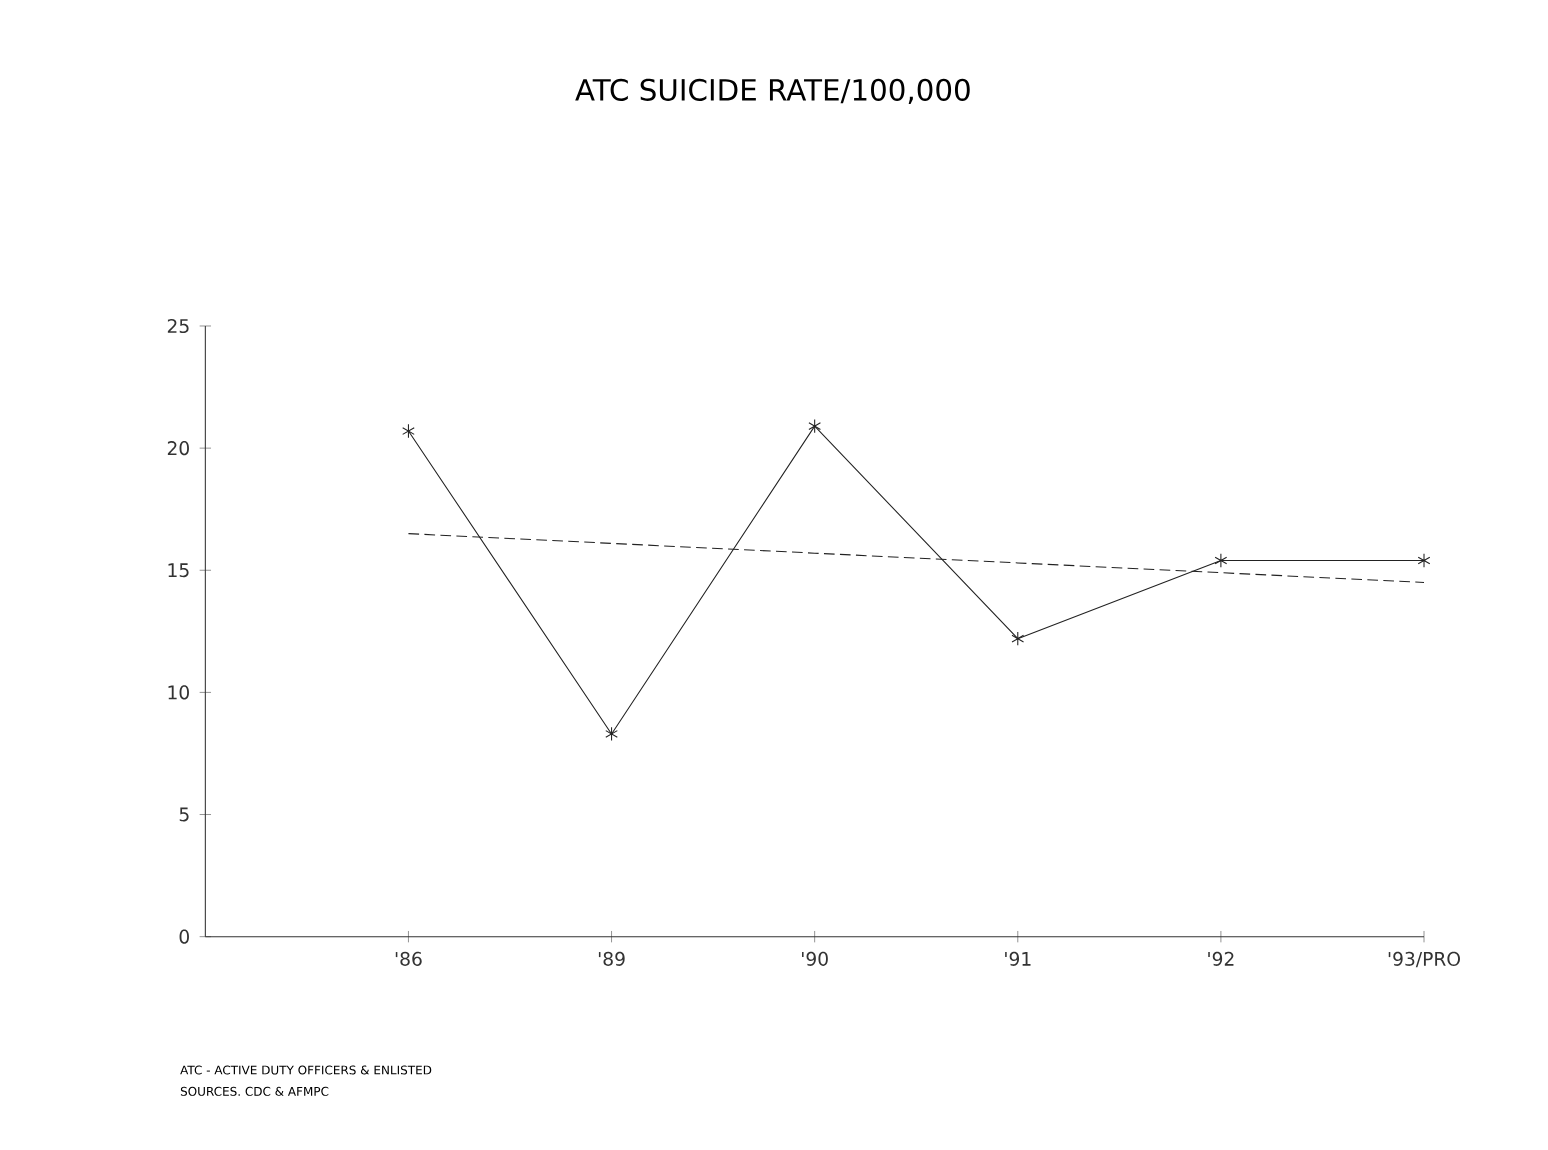 This screenshot has width=1548, height=1150. I want to click on x-tick-label: '93/PRO, so click(1424, 959).